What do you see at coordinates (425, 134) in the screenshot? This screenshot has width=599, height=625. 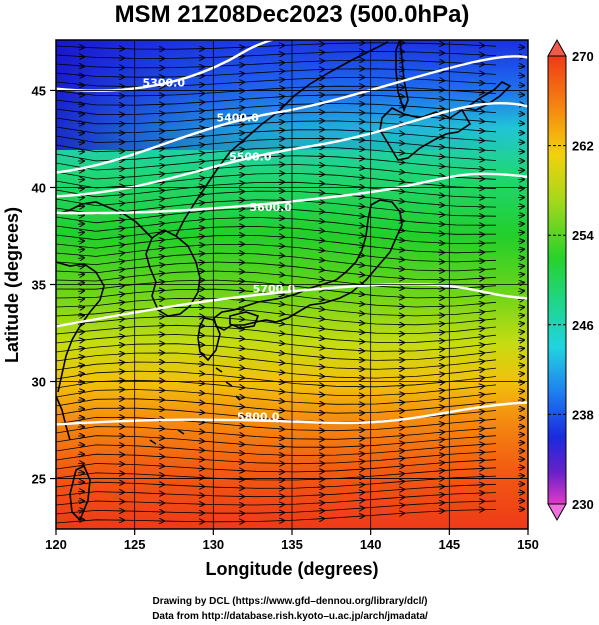 I see `hokkaido-coast` at bounding box center [425, 134].